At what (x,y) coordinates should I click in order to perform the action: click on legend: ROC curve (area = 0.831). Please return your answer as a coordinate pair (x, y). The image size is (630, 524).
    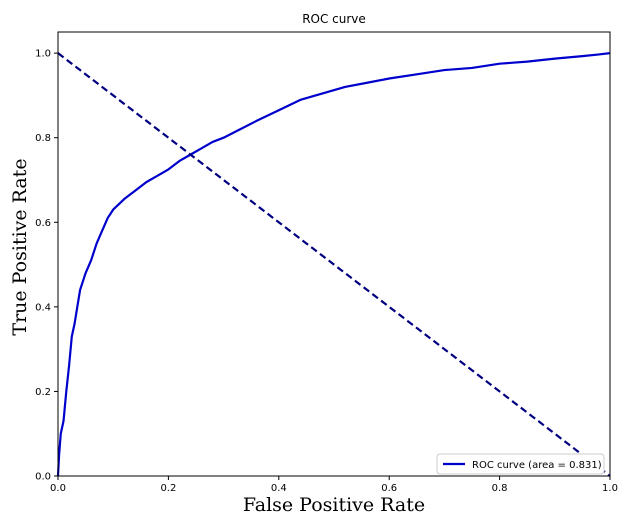
    Looking at the image, I should click on (520, 464).